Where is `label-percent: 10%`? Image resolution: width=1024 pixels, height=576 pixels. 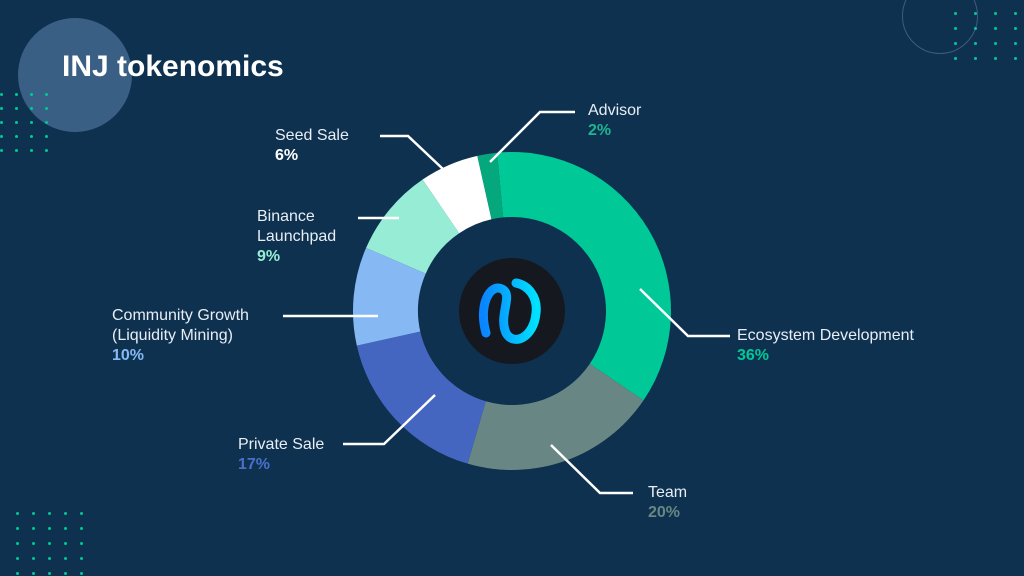
label-percent: 10% is located at coordinates (128, 355).